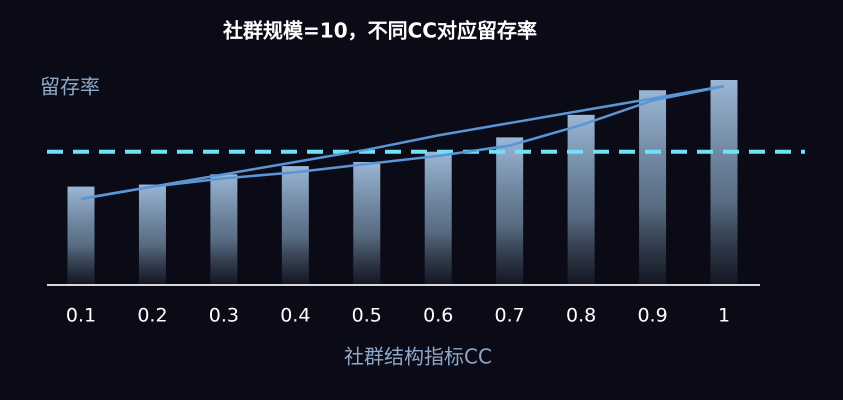 Image resolution: width=843 pixels, height=400 pixels. I want to click on x-tick-label: 0.5, so click(367, 316).